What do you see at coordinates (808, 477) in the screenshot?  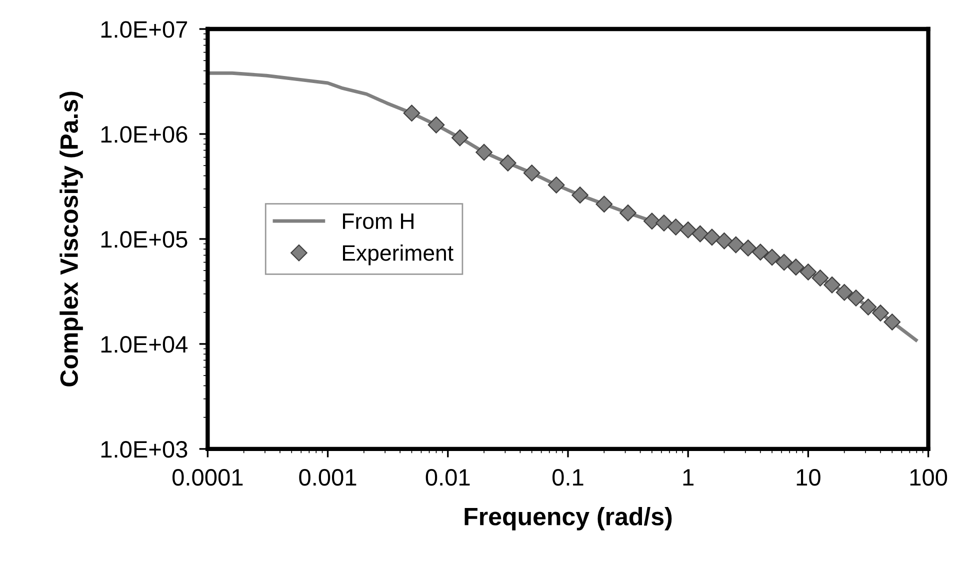 I see `x-tick-label: 10` at bounding box center [808, 477].